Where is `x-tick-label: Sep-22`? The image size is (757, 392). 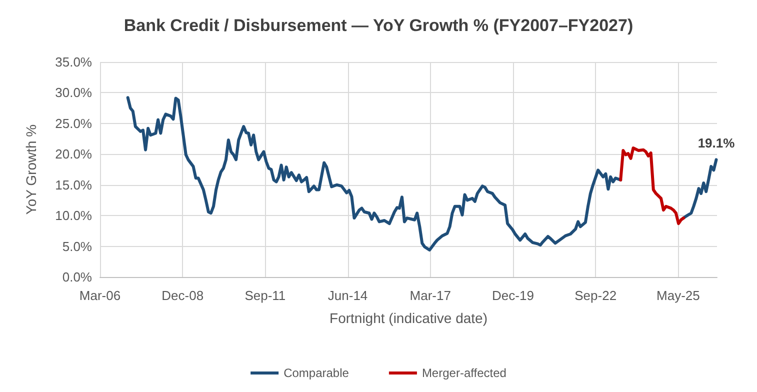
x-tick-label: Sep-22 is located at coordinates (595, 295).